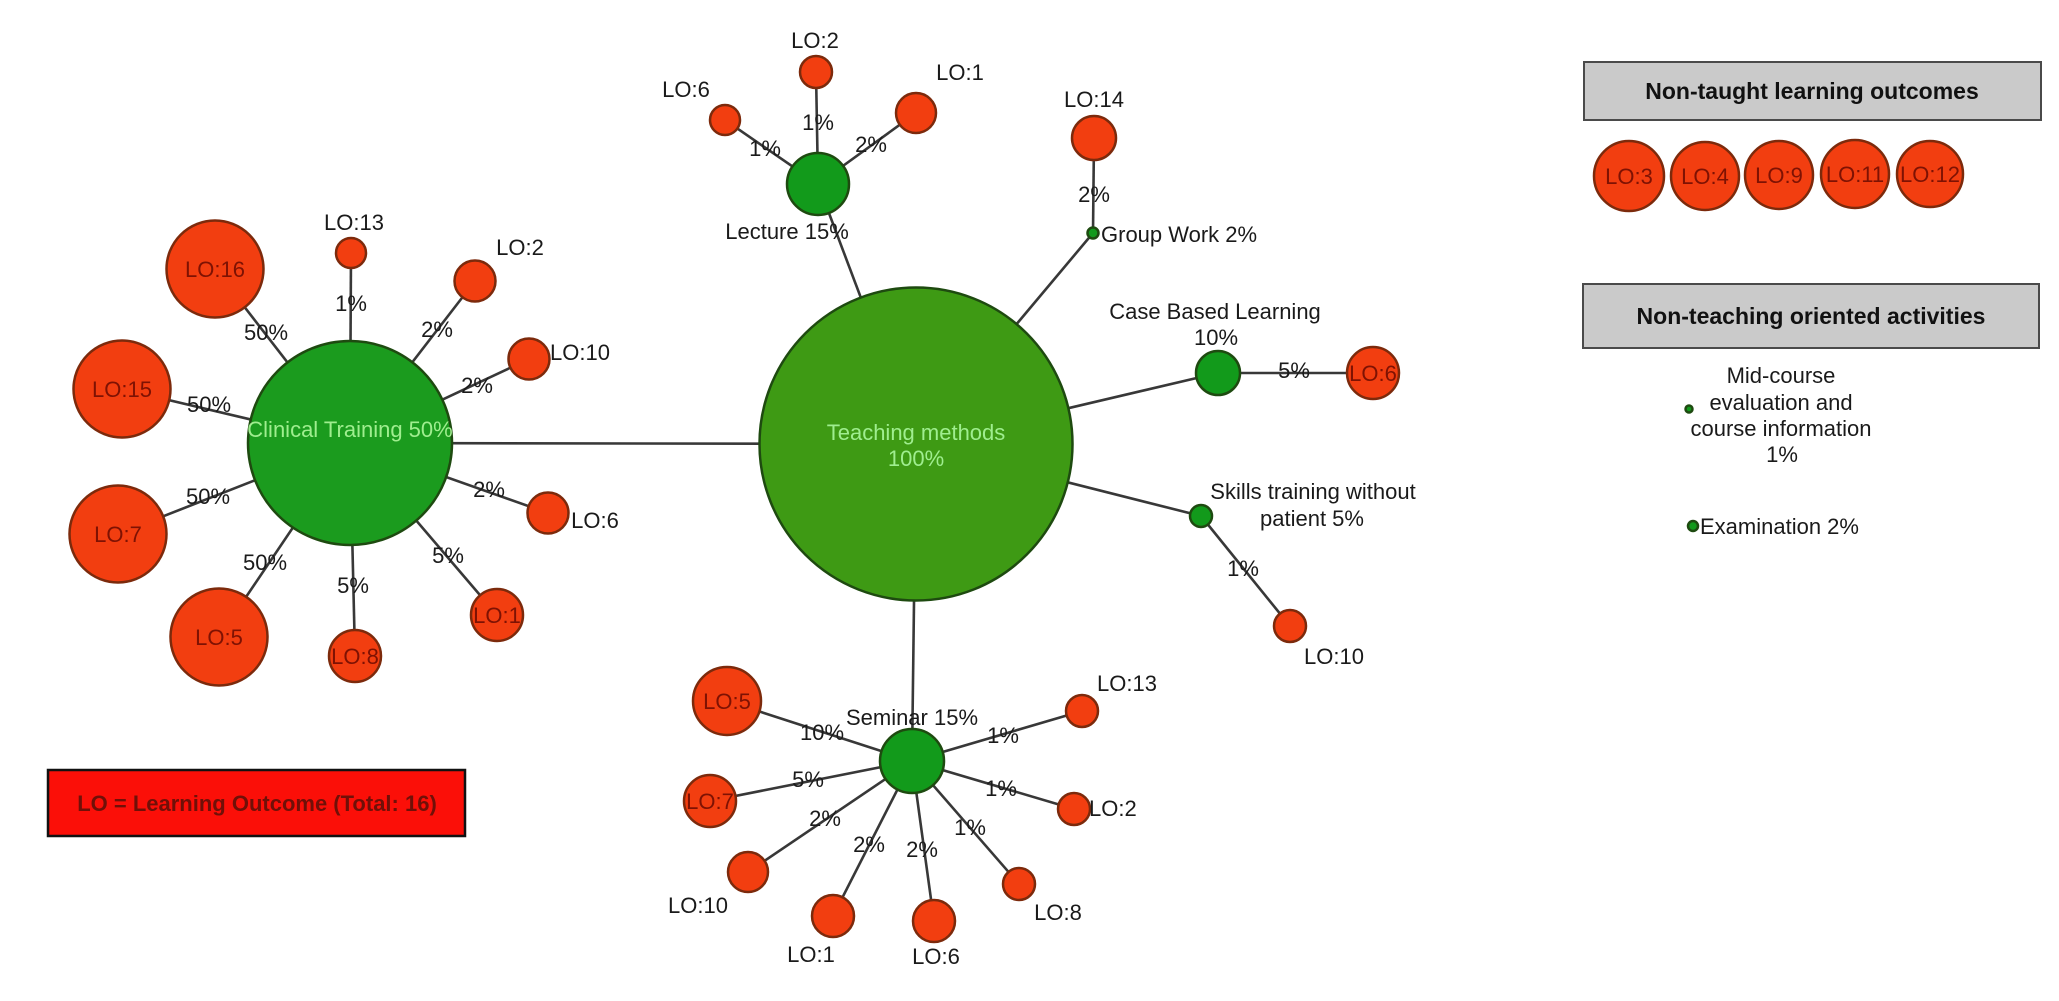 Image resolution: width=2059 pixels, height=1001 pixels. Describe the element at coordinates (1855, 174) in the screenshot. I see `svg-text: LO:11` at that location.